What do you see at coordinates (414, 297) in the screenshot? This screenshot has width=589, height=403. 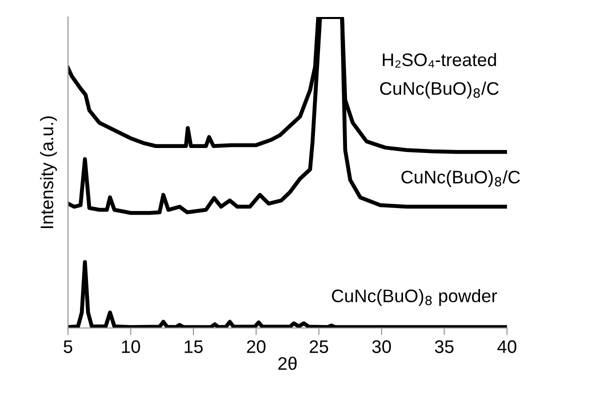 I see `series-label: CuNc(BuO)$_{8}$ powder` at bounding box center [414, 297].